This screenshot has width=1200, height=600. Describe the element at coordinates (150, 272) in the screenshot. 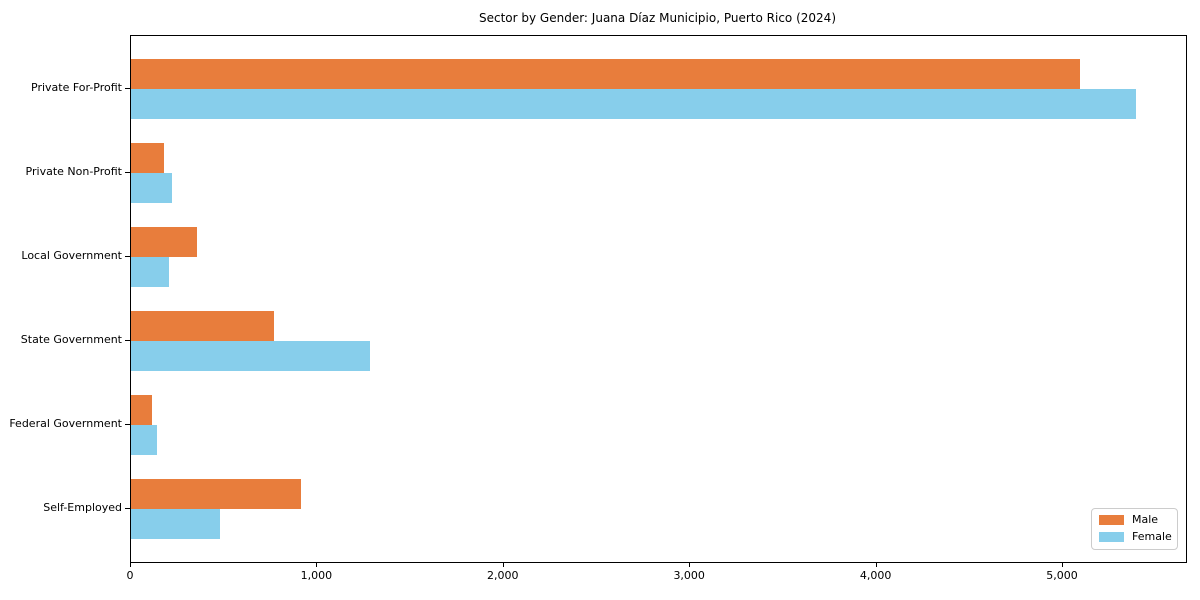

I see `bar-female-local-government` at that location.